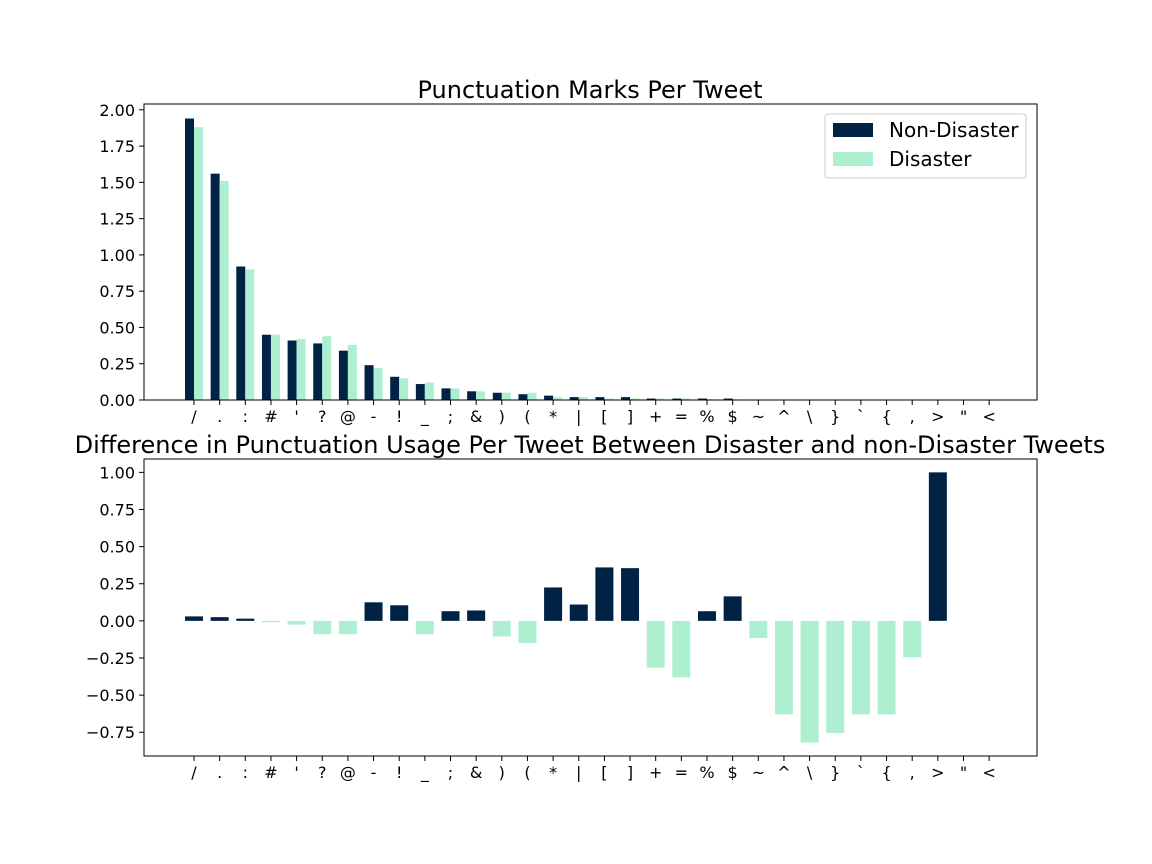 Image resolution: width=1152 pixels, height=864 pixels. Describe the element at coordinates (925, 146) in the screenshot. I see `legend-box` at that location.